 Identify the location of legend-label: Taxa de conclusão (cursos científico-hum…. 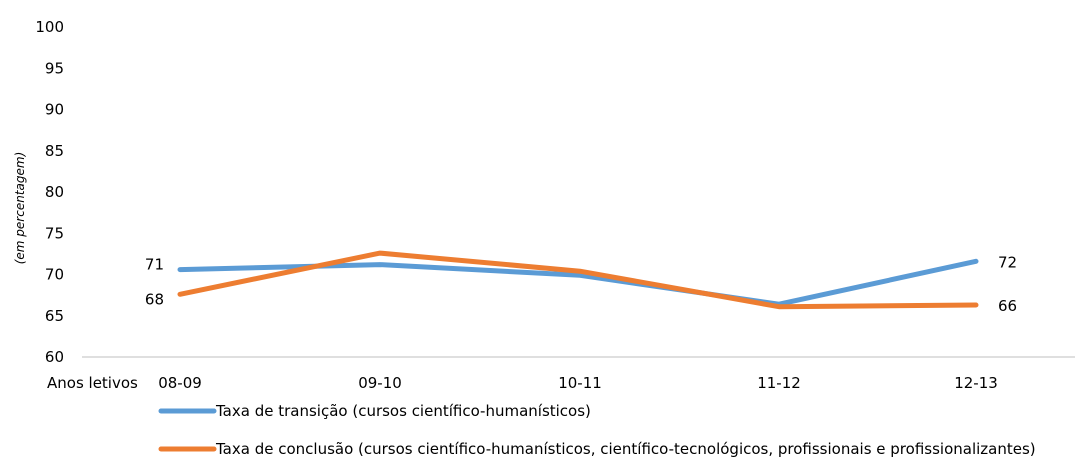
(625, 449).